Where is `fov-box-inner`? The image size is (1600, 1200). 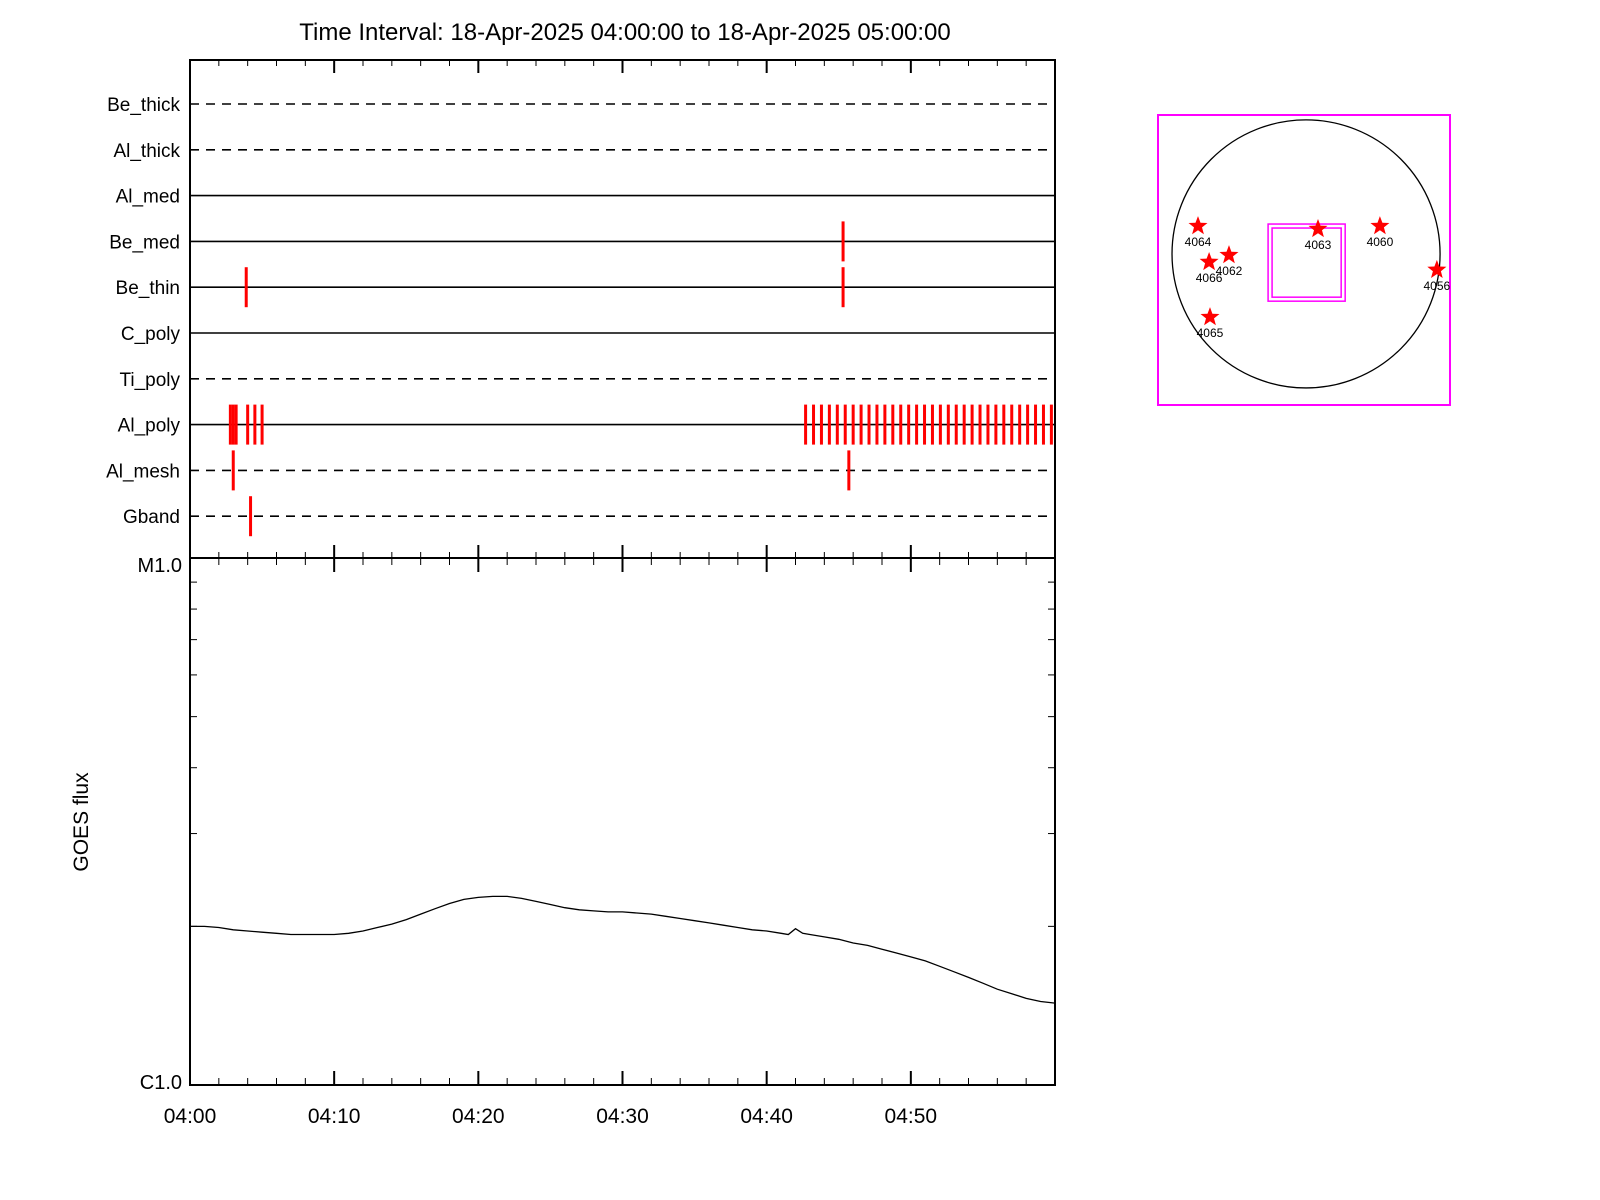
fov-box-inner is located at coordinates (1306, 262).